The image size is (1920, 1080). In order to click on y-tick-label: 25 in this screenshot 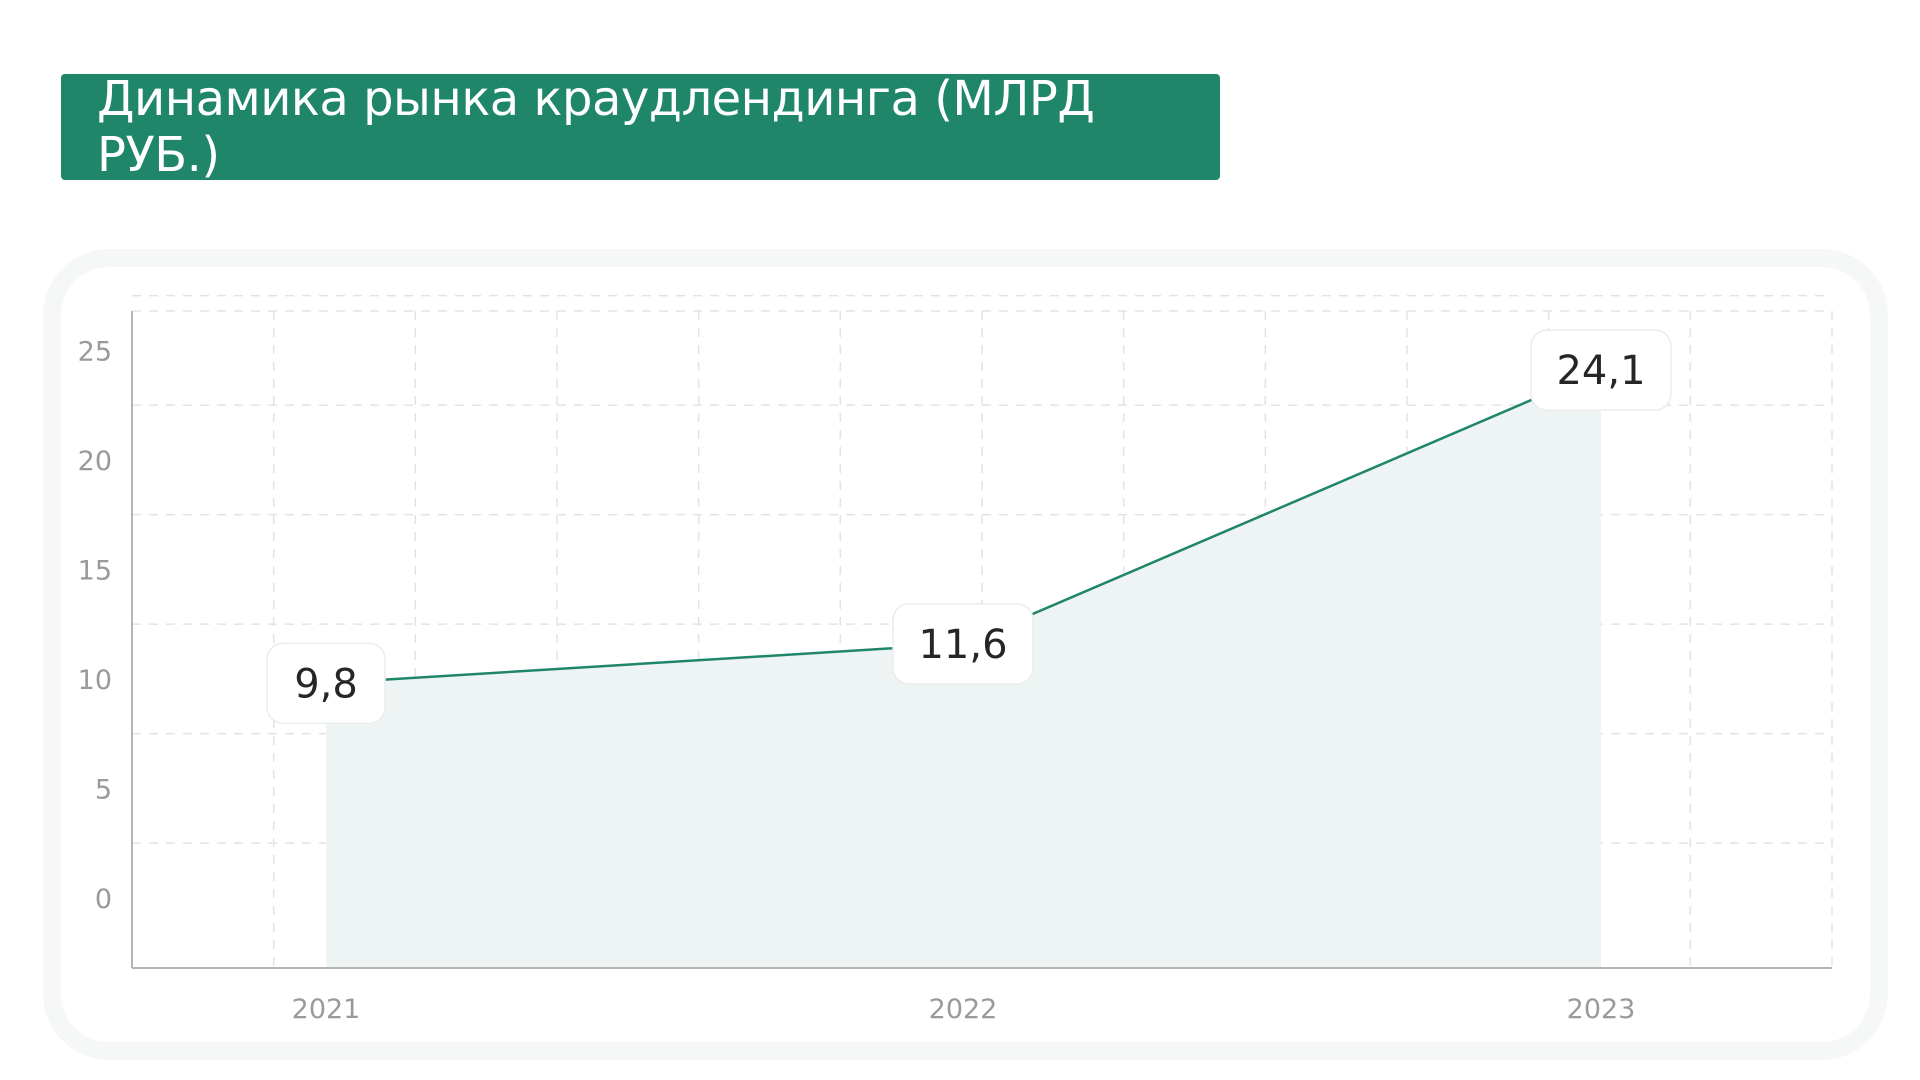, I will do `click(95, 351)`.